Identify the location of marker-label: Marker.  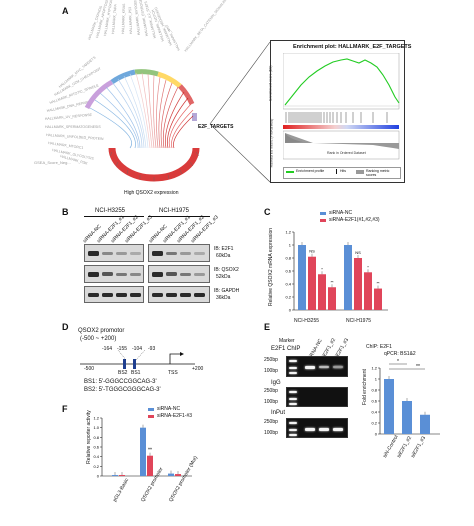
(287, 341).